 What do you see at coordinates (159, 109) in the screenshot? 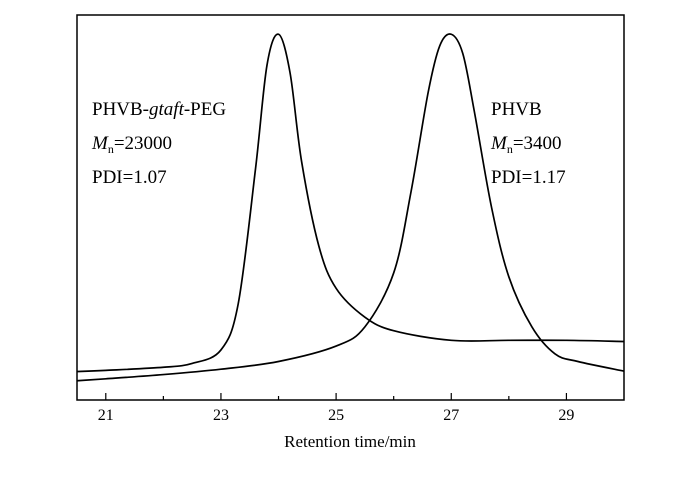
I see `left-polymer-name: PHVB-gtaft-PEG` at bounding box center [159, 109].